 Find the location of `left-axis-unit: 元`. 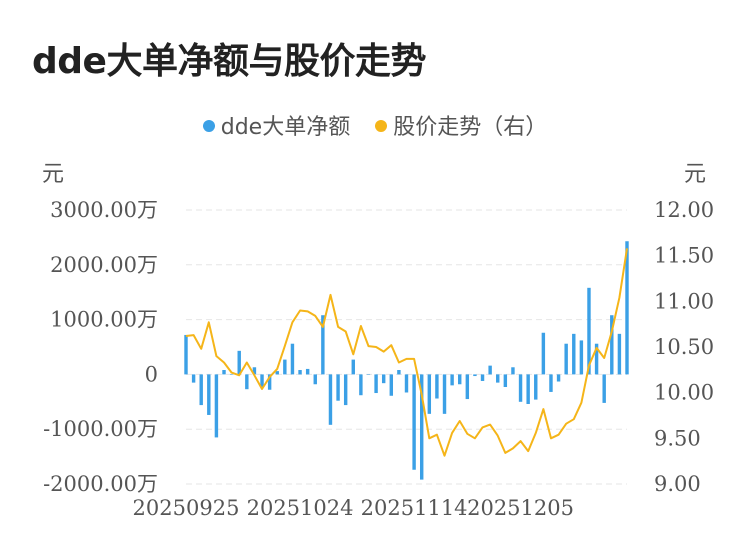

left-axis-unit: 元 is located at coordinates (53, 174).